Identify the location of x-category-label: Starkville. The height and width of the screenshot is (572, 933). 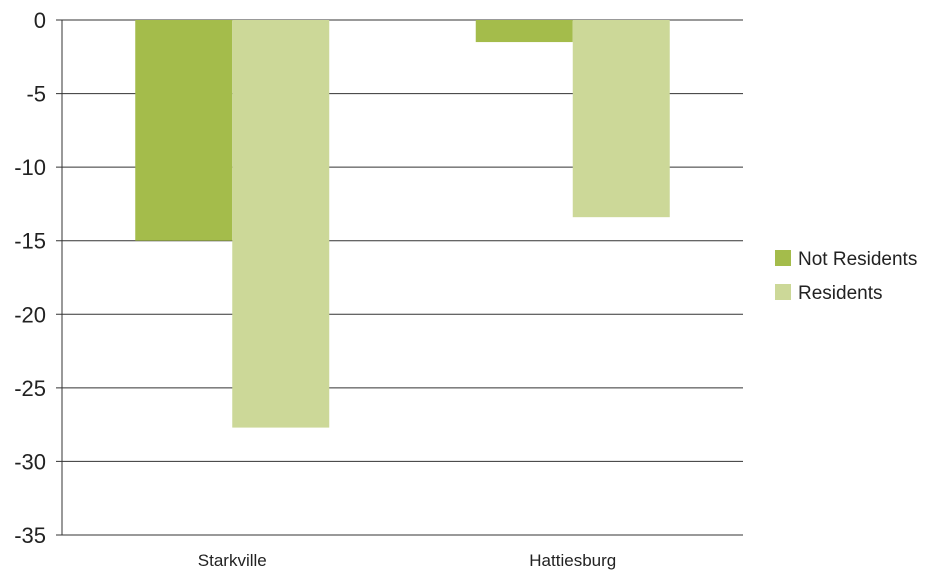
(232, 560).